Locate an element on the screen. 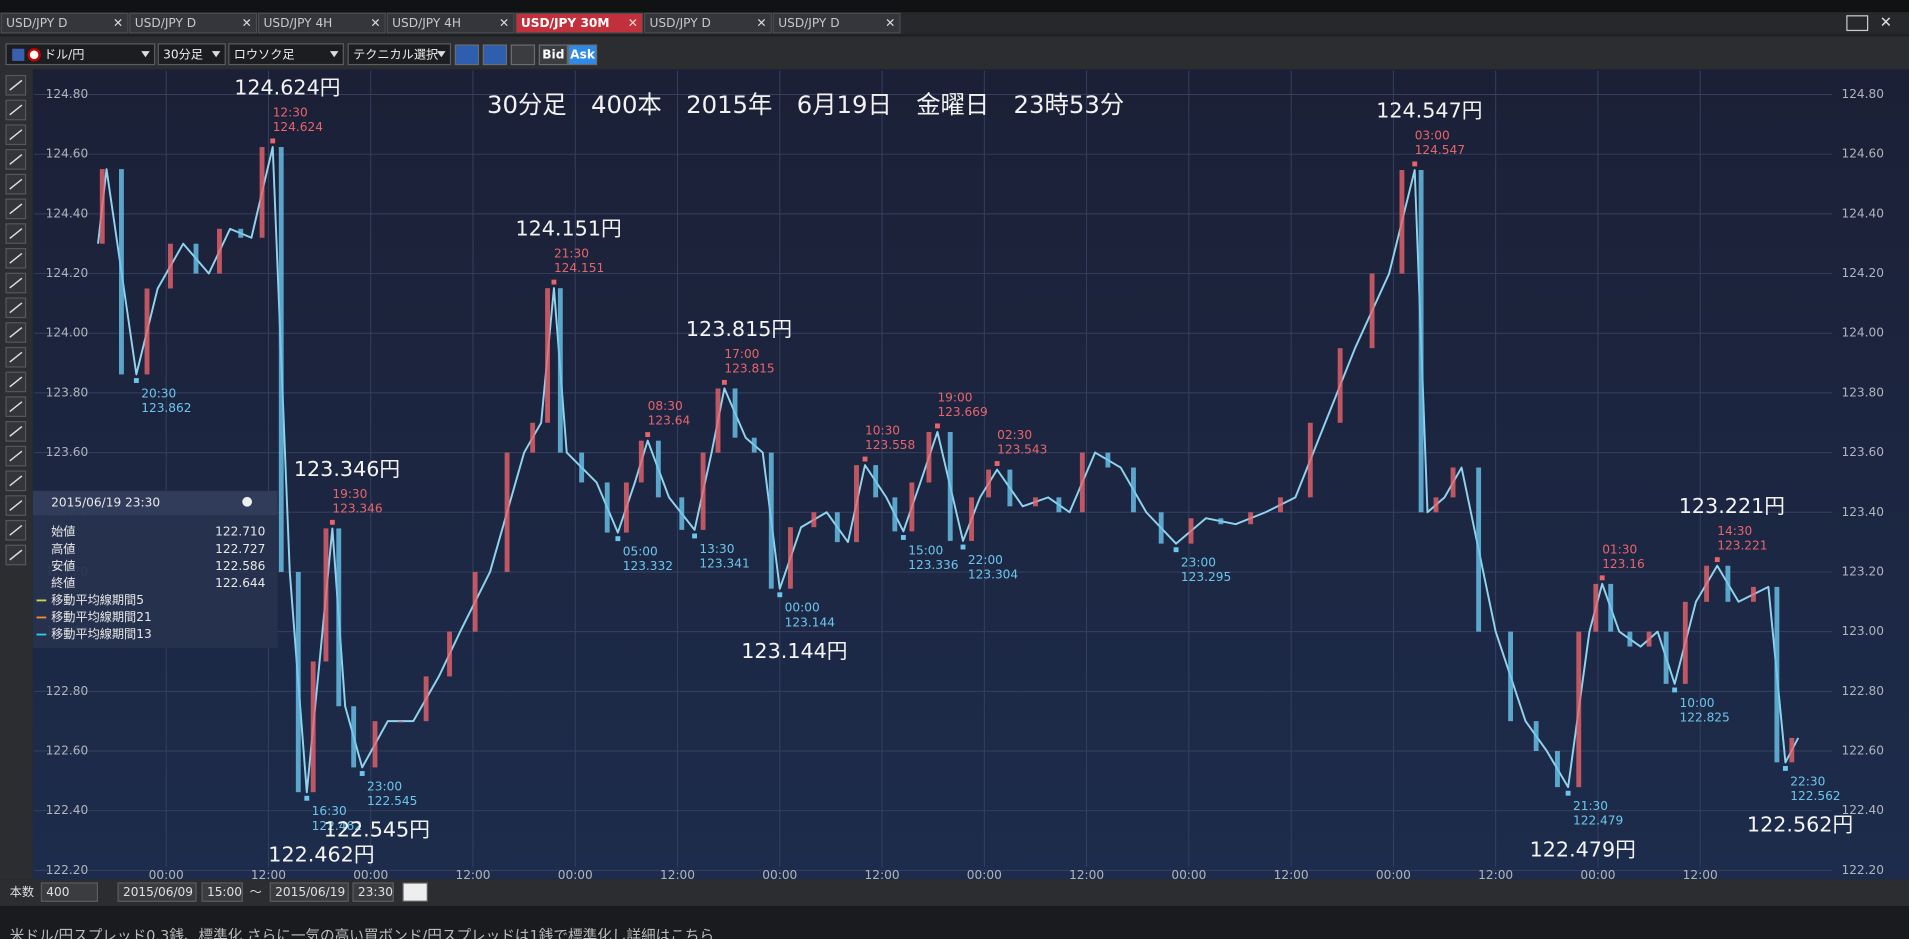 This screenshot has height=939, width=1909. annotation-time: 14:30 is located at coordinates (1734, 531).